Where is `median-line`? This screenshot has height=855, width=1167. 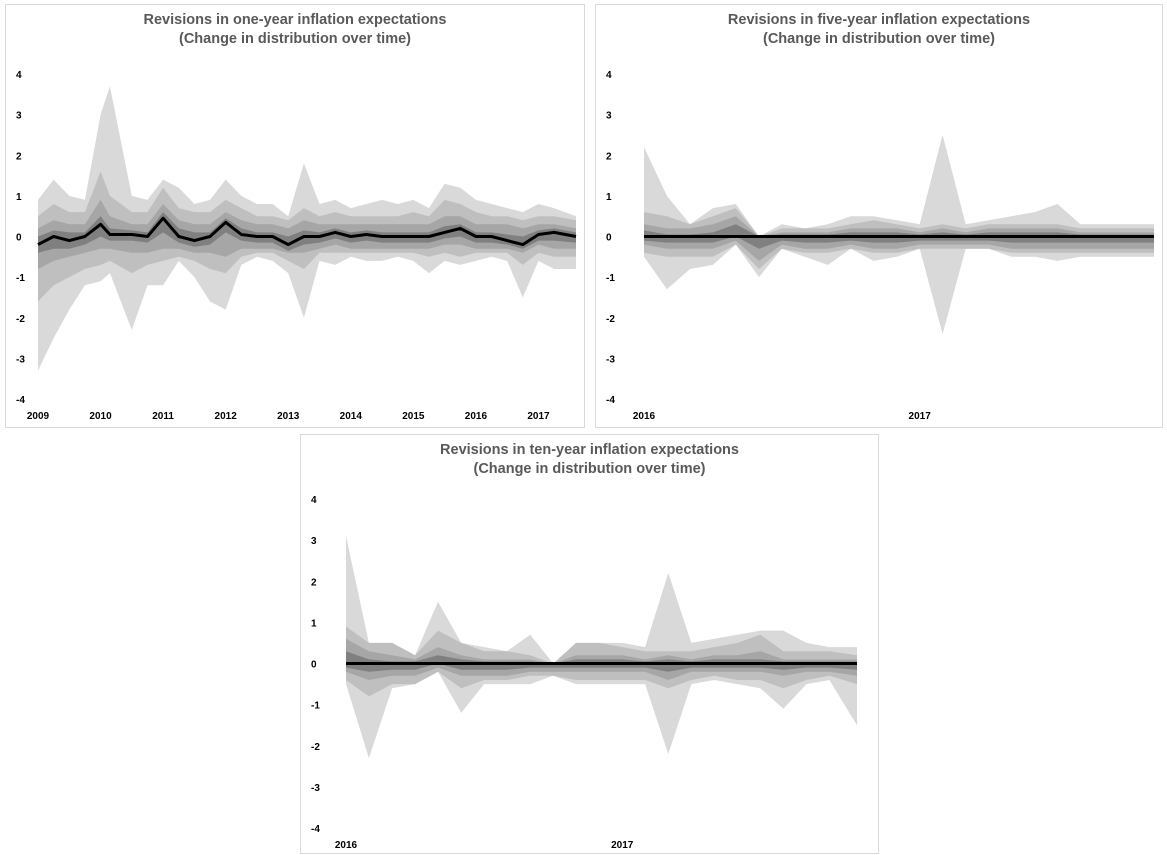
median-line is located at coordinates (307, 231).